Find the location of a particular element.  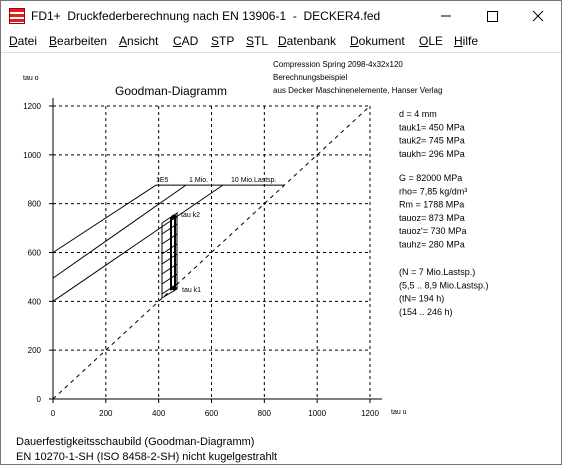

x-axis-label: tau u is located at coordinates (399, 412).